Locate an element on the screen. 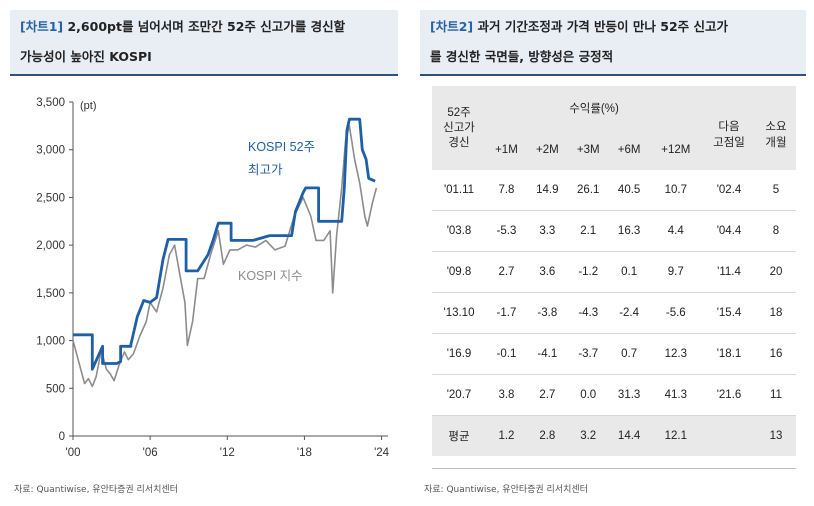 Image resolution: width=814 pixels, height=506 pixels. table-cell: '01.11 is located at coordinates (459, 190).